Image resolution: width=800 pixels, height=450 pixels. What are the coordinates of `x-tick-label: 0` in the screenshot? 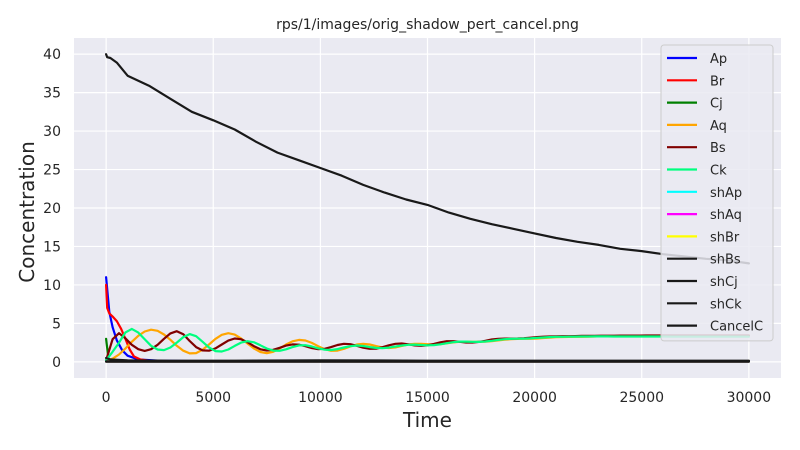 It's located at (106, 398).